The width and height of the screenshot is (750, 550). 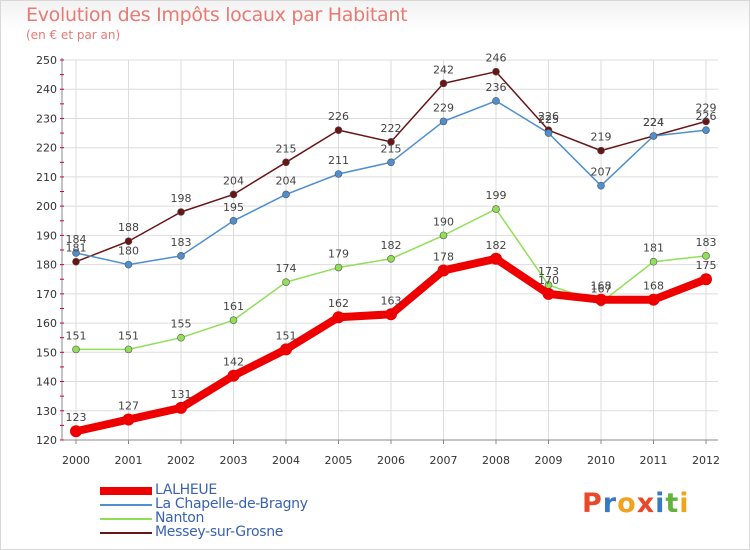 I want to click on y-tick-label: 180, so click(x=46, y=265).